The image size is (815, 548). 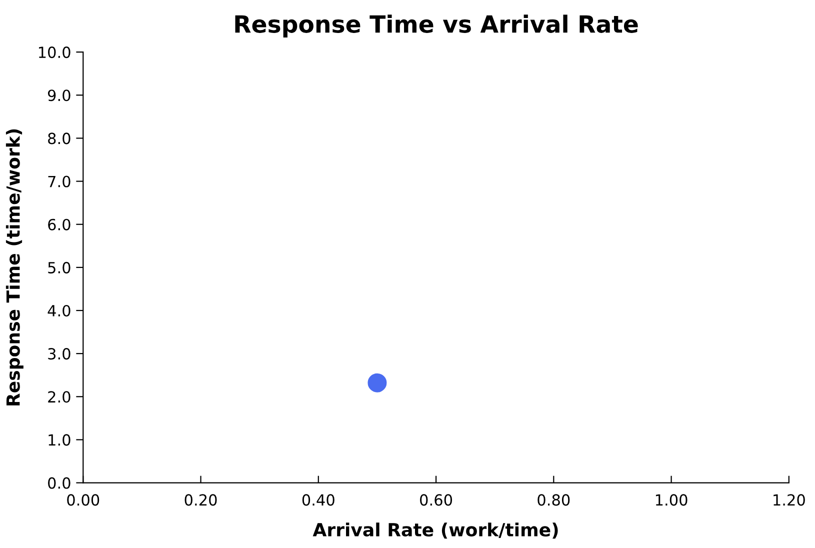 What do you see at coordinates (59, 440) in the screenshot?
I see `y-tick-label: 1.0` at bounding box center [59, 440].